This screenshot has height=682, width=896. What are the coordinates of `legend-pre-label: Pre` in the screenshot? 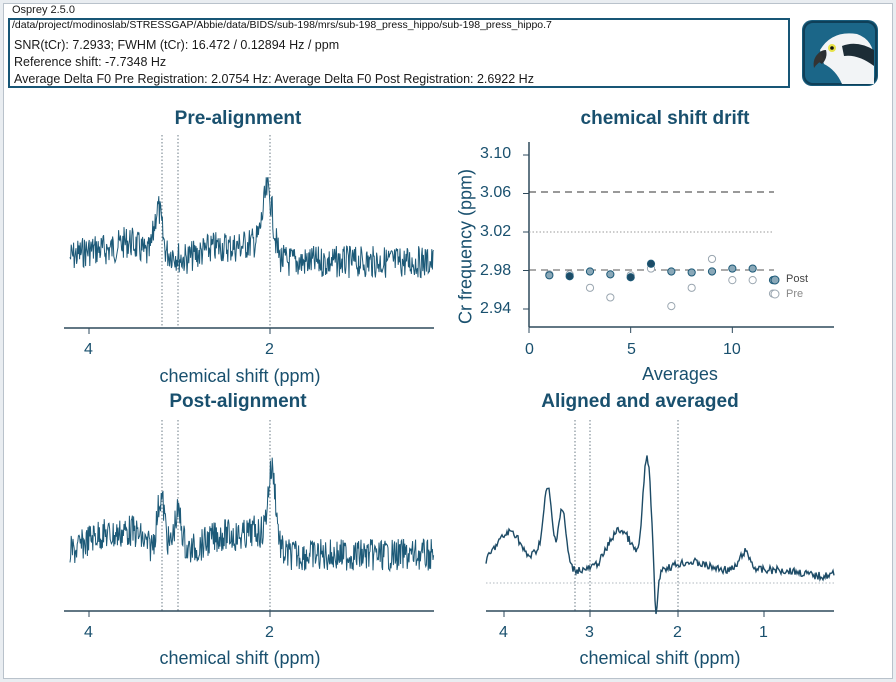 It's located at (795, 294).